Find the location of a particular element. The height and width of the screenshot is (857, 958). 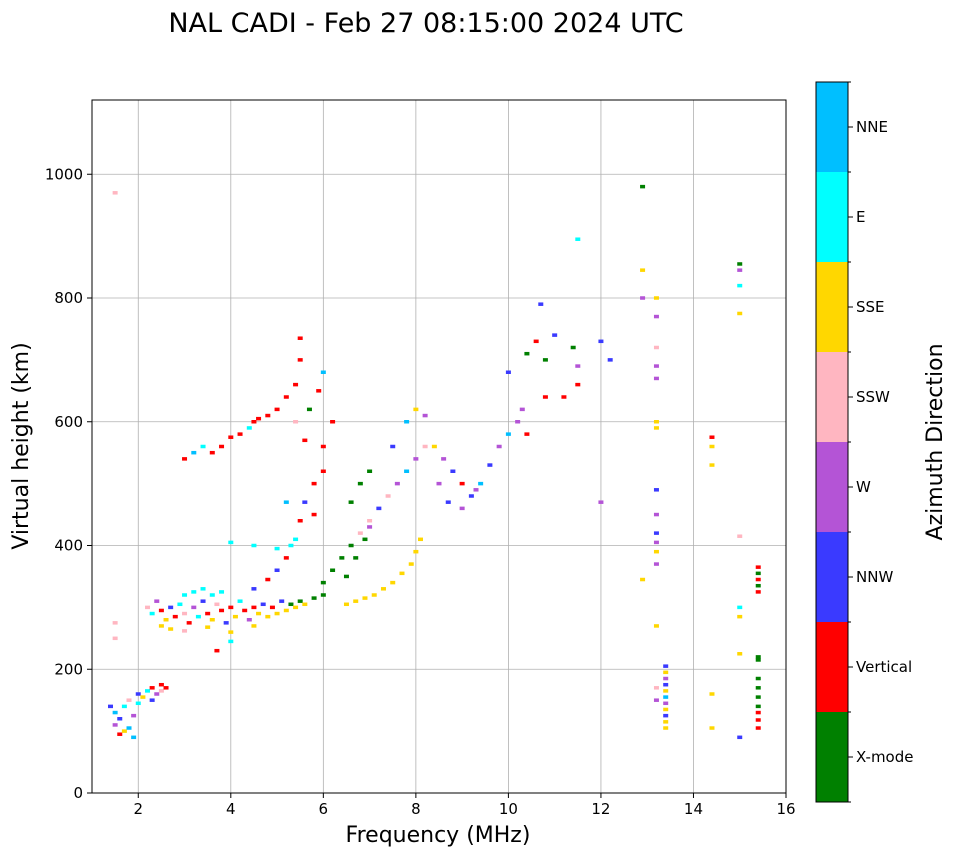

colorbar-label: SSW is located at coordinates (873, 397).